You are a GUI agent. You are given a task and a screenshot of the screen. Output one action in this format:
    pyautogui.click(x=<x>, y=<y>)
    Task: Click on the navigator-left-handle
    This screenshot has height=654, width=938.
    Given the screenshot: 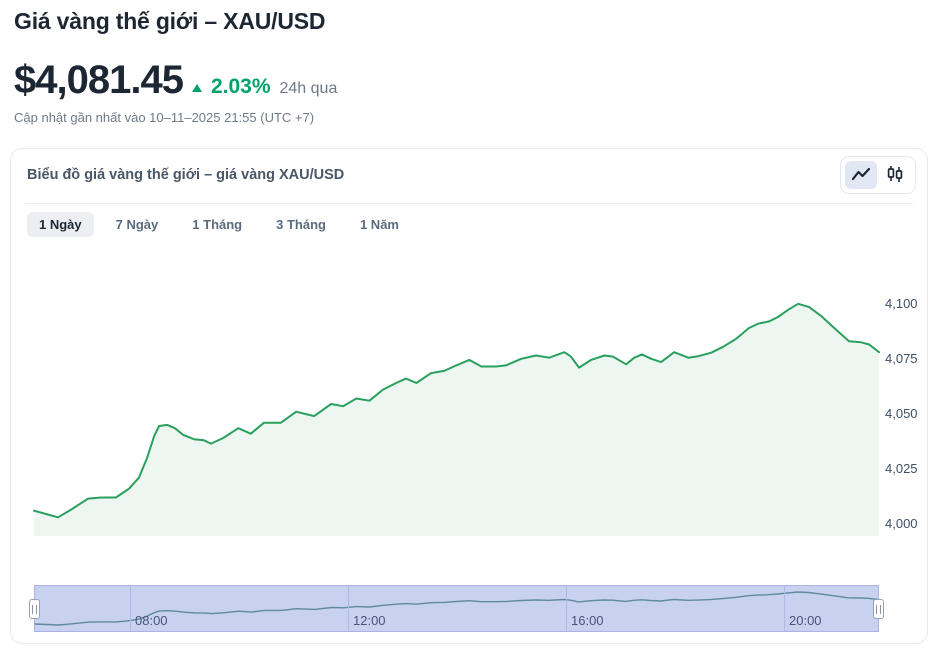 What is the action you would take?
    pyautogui.click(x=34, y=609)
    